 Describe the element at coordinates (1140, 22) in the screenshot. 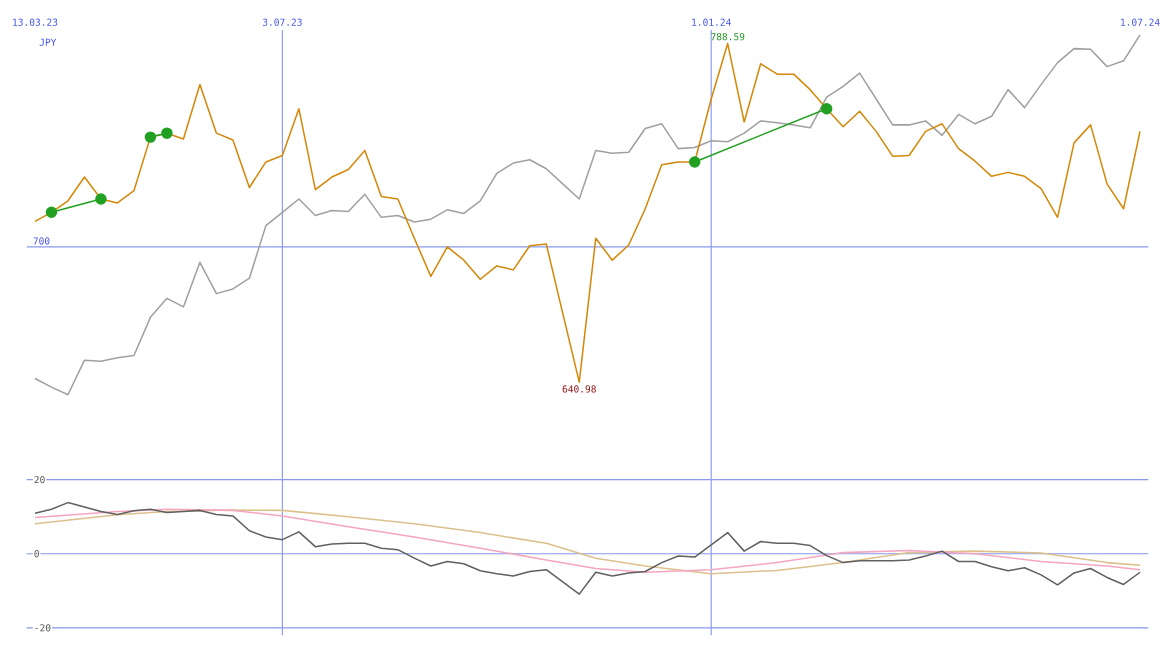

I see `x-tick-label: 1.07.24` at that location.